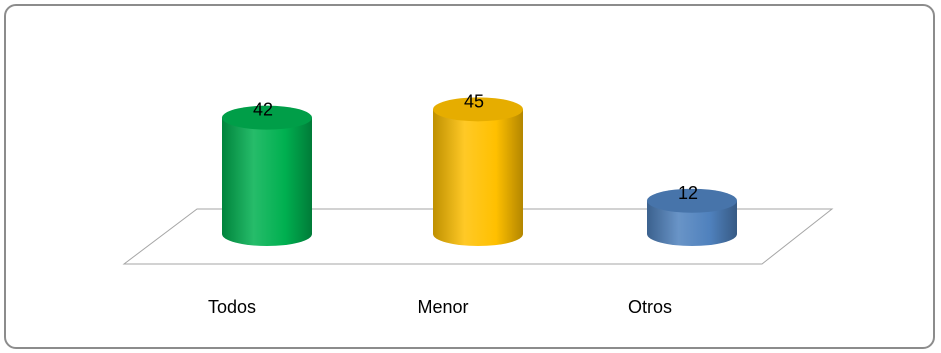 This screenshot has height=353, width=941. I want to click on data-label-otros: 12, so click(688, 193).